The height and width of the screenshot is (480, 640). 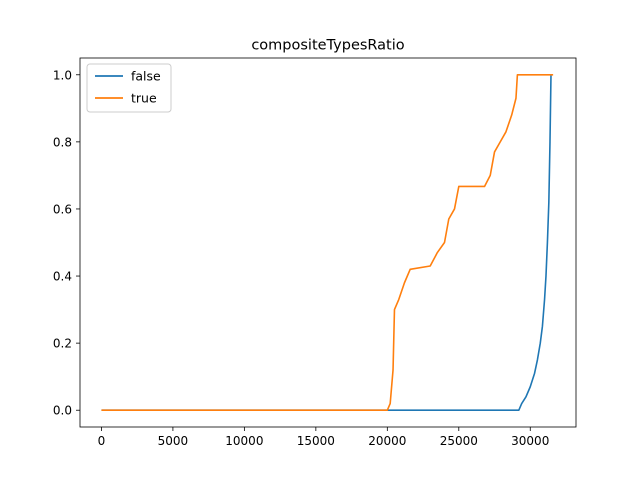 I want to click on x-tick-label: 10000, so click(x=244, y=441).